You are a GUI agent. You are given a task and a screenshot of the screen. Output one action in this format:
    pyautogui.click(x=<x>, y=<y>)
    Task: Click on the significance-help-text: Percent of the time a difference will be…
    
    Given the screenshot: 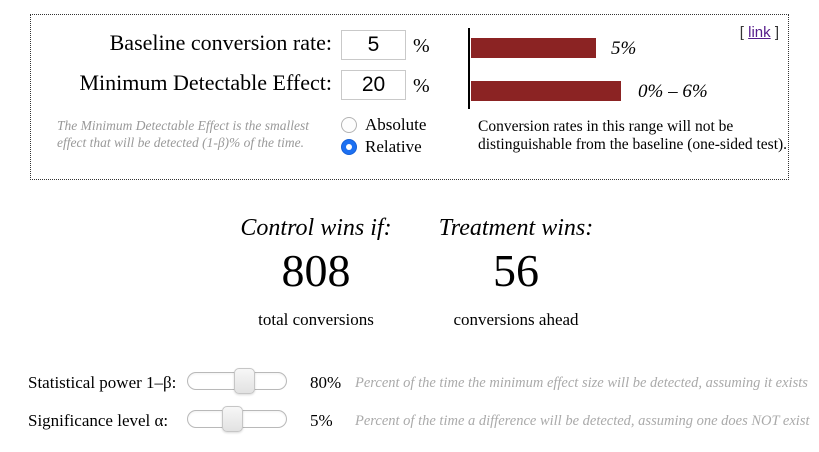 What is the action you would take?
    pyautogui.click(x=582, y=421)
    